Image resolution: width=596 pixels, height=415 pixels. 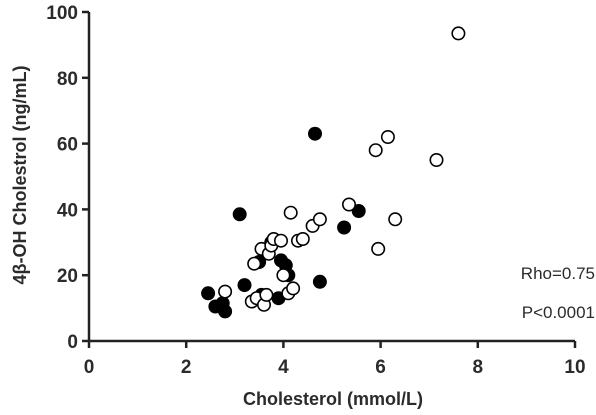 What do you see at coordinates (335, 358) in the screenshot?
I see `x-axis: 0 2 4 6 8 10` at bounding box center [335, 358].